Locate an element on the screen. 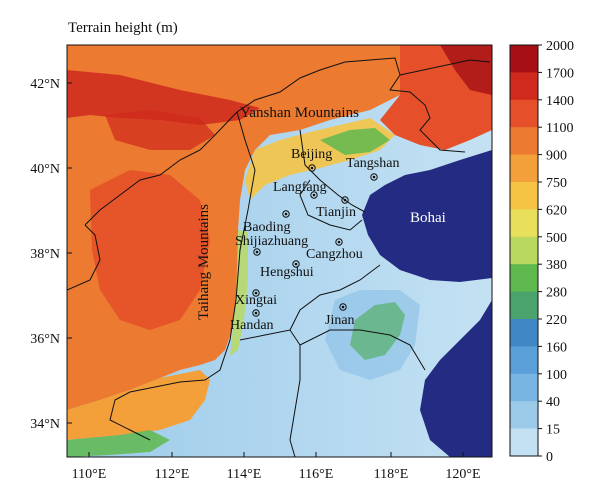 The height and width of the screenshot is (503, 600). city-marker-beijing is located at coordinates (312, 168).